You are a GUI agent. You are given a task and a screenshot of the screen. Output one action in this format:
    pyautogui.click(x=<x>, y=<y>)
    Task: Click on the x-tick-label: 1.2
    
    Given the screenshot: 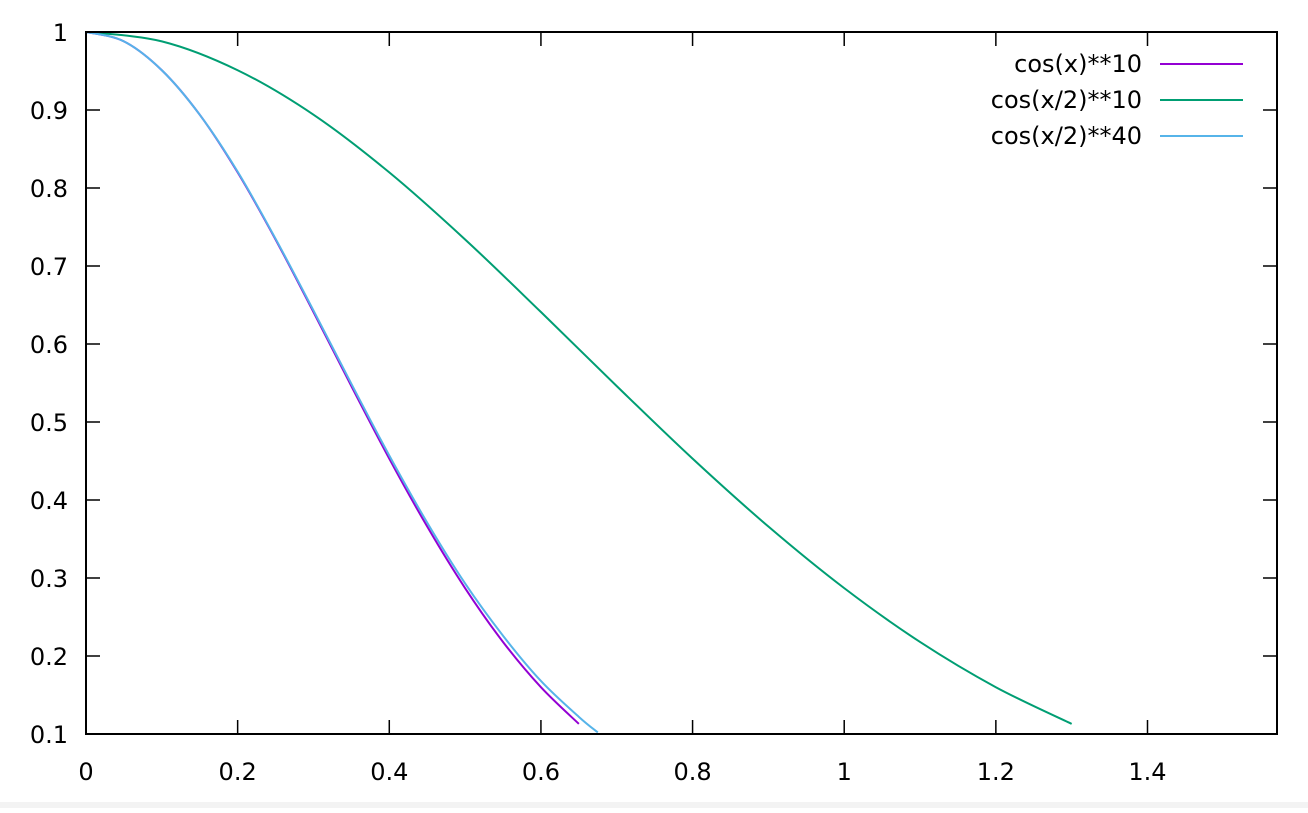 What is the action you would take?
    pyautogui.click(x=996, y=772)
    